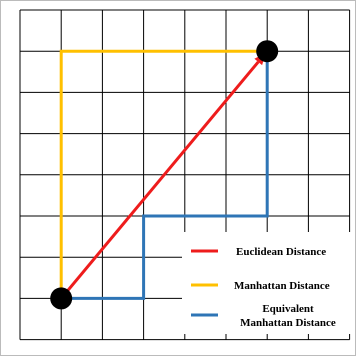 The width and height of the screenshot is (356, 356). What do you see at coordinates (288, 323) in the screenshot?
I see `legend-label-equivalent-line2: Manhattan Distance` at bounding box center [288, 323].